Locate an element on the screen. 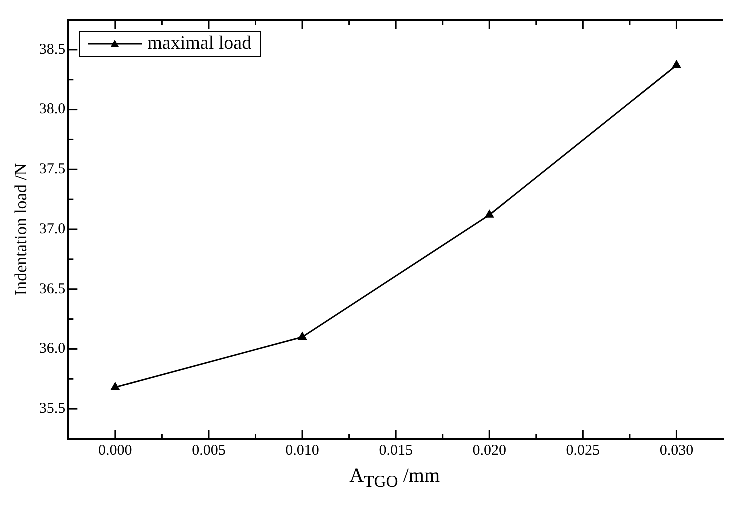 This screenshot has height=515, width=729. y-tick-label: 36.0 is located at coordinates (52, 349).